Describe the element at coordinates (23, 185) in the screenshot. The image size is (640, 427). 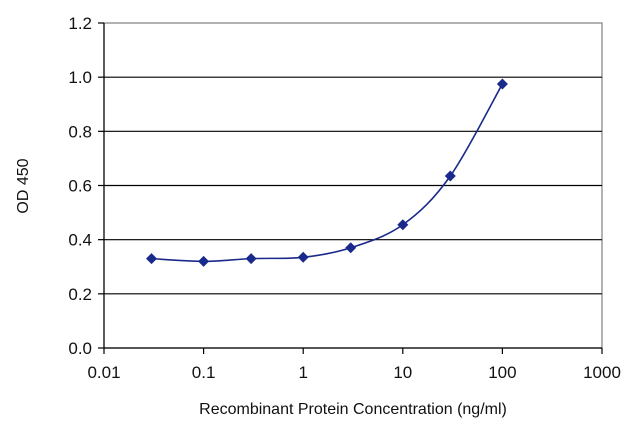
I see `y-axis-label: OD 450` at that location.